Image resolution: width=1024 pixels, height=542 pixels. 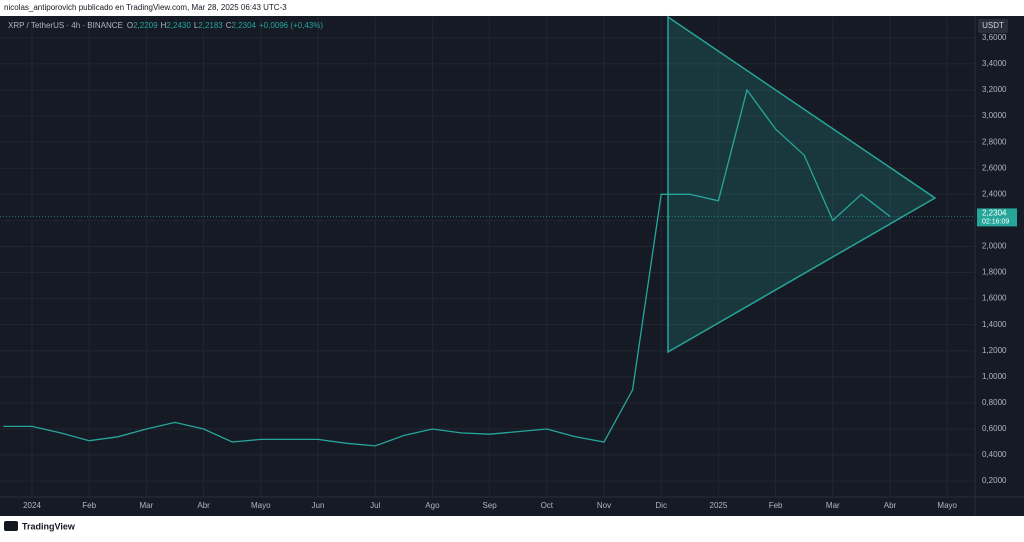 I want to click on currency-button, so click(x=993, y=26).